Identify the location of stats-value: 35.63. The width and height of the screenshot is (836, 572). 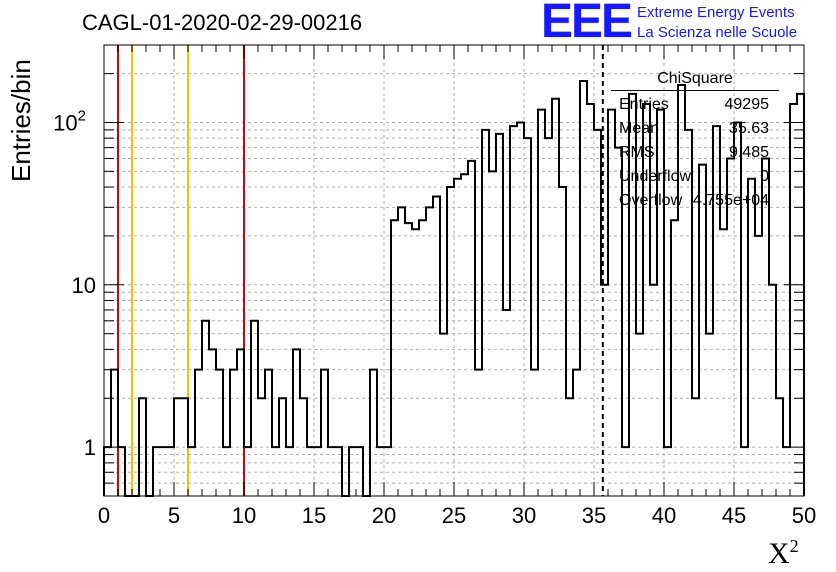
(748, 128).